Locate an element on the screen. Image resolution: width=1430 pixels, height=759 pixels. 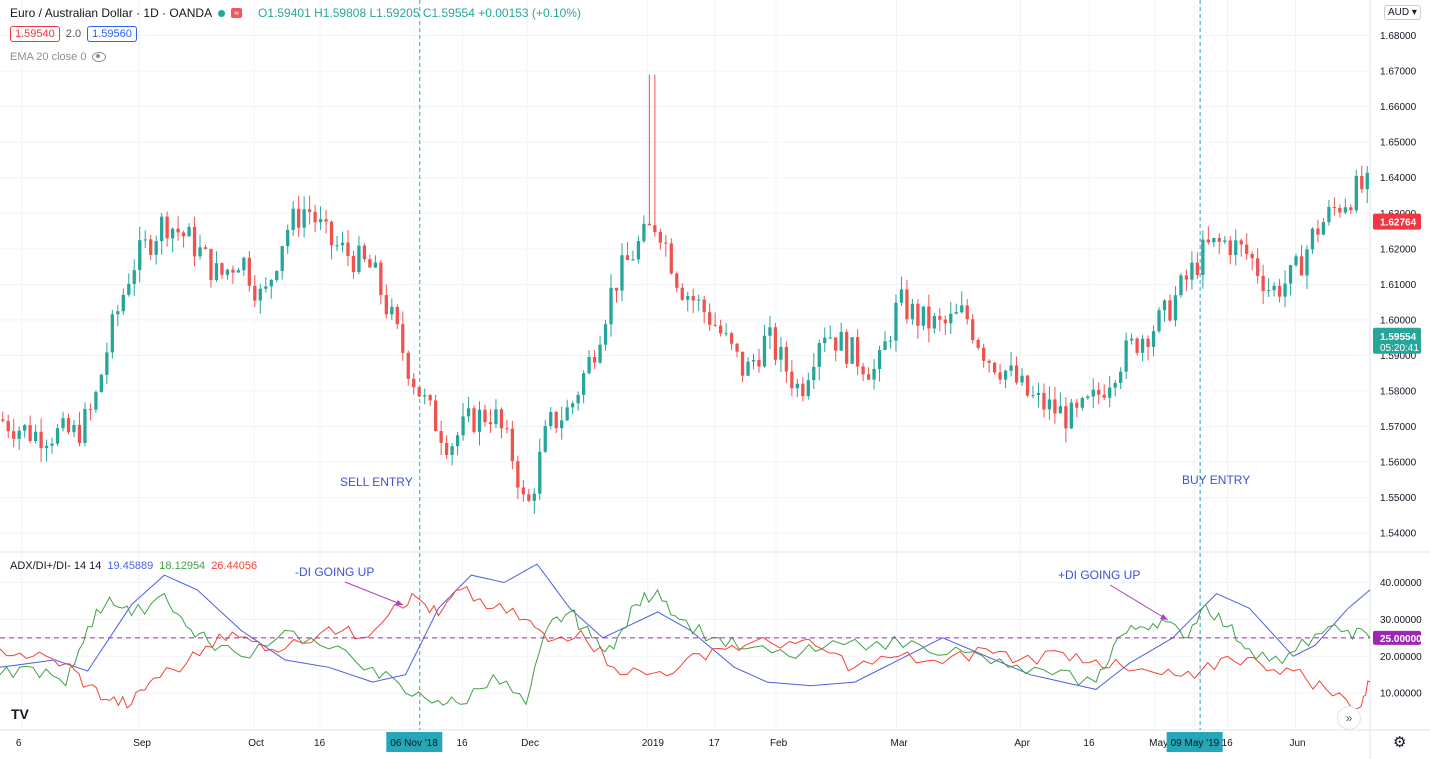
buy-entry-label: BUY ENTRY is located at coordinates (1216, 480).